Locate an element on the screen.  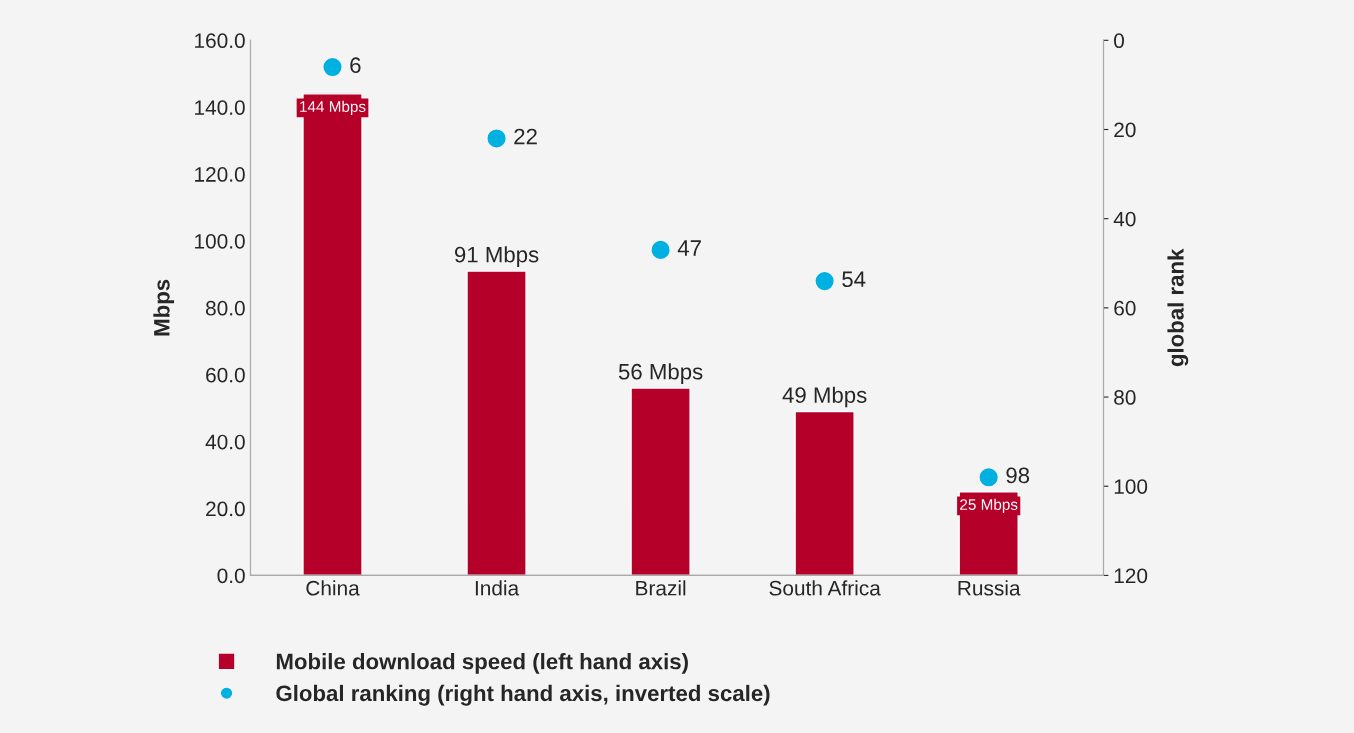
y2-tick-label: 40 is located at coordinates (1124, 219).